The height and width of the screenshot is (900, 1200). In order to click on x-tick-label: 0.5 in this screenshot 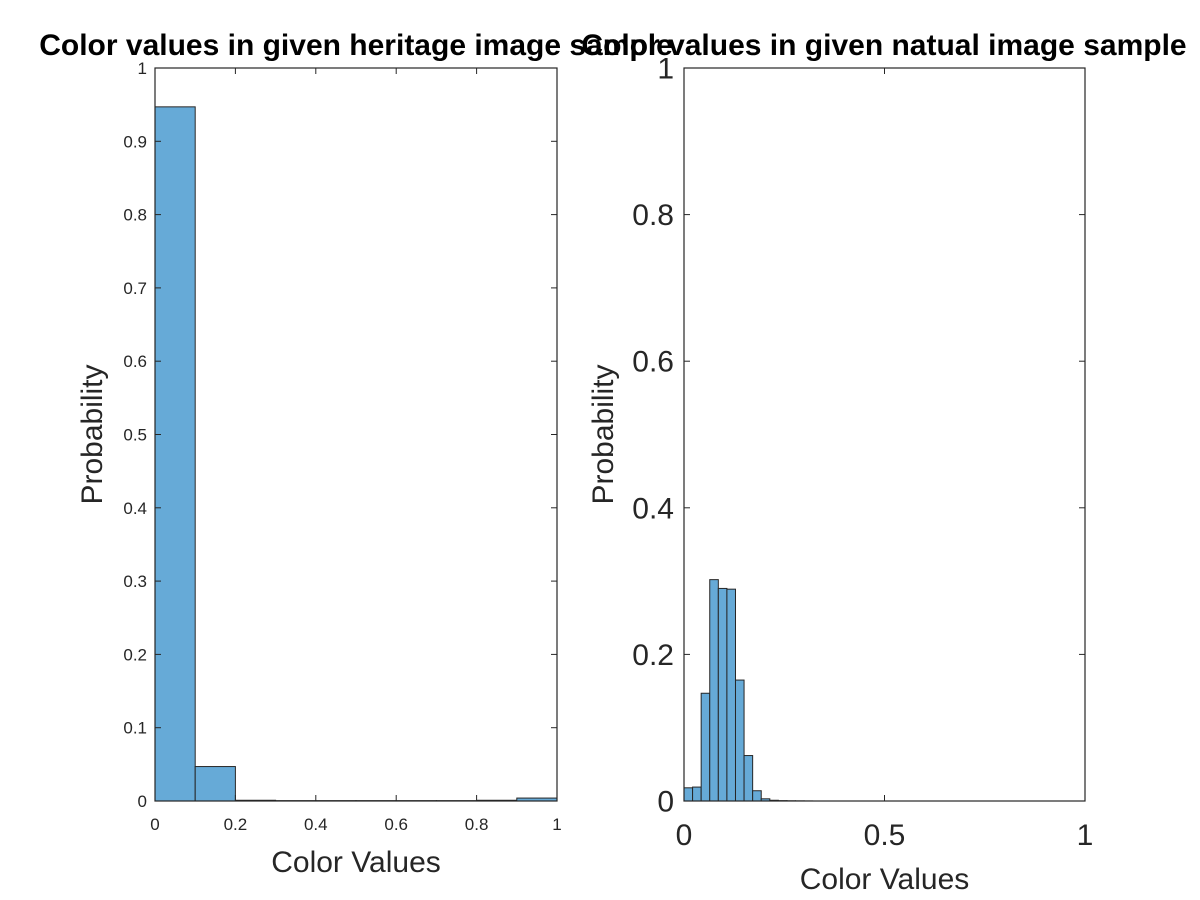, I will do `click(885, 835)`.